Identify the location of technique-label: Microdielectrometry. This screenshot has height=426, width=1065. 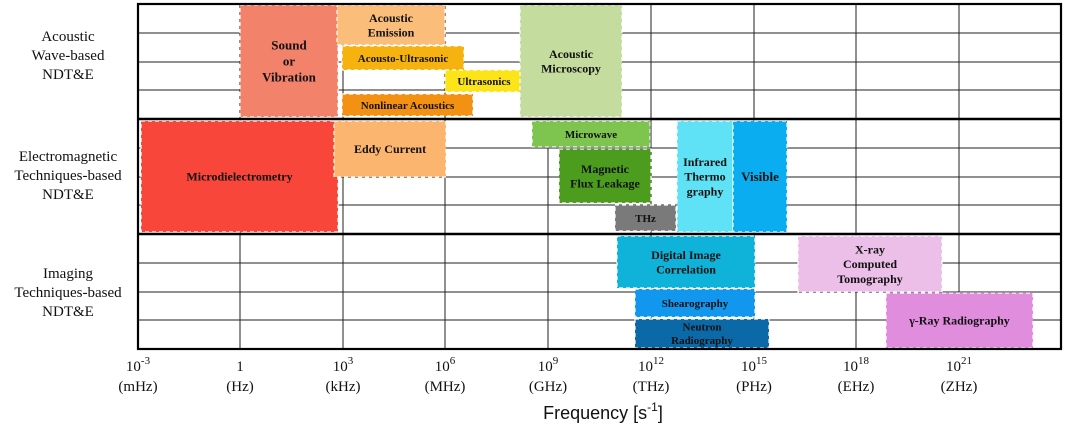
(239, 177).